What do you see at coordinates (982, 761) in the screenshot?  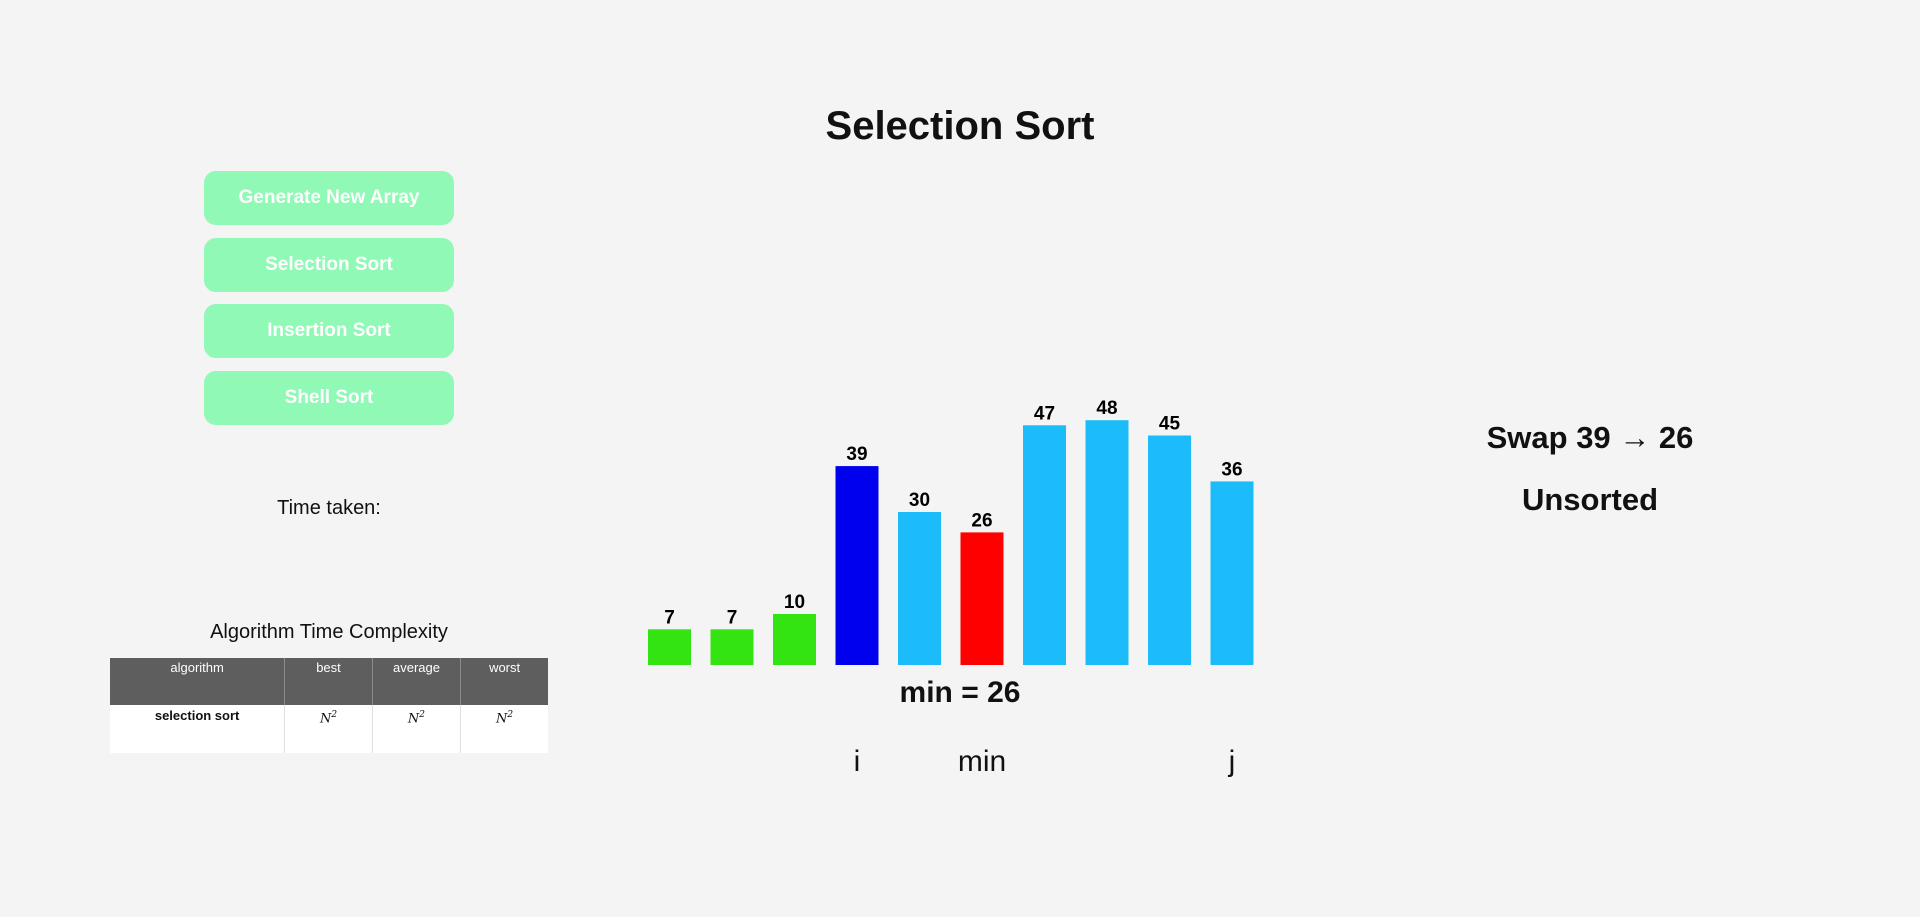 I see `pointer-min-label: min` at bounding box center [982, 761].